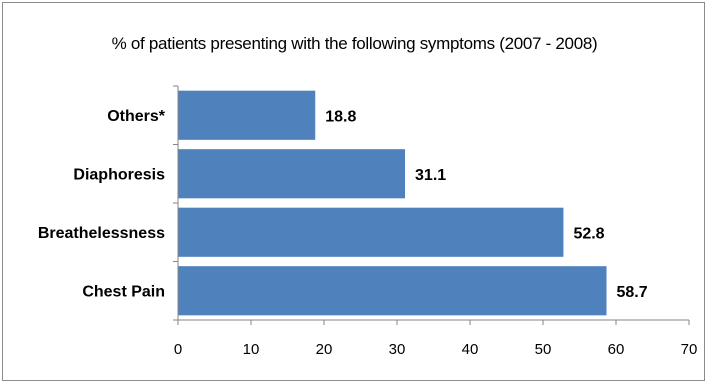 This screenshot has height=385, width=709. Describe the element at coordinates (616, 349) in the screenshot. I see `x-tick-label-6: 60` at that location.